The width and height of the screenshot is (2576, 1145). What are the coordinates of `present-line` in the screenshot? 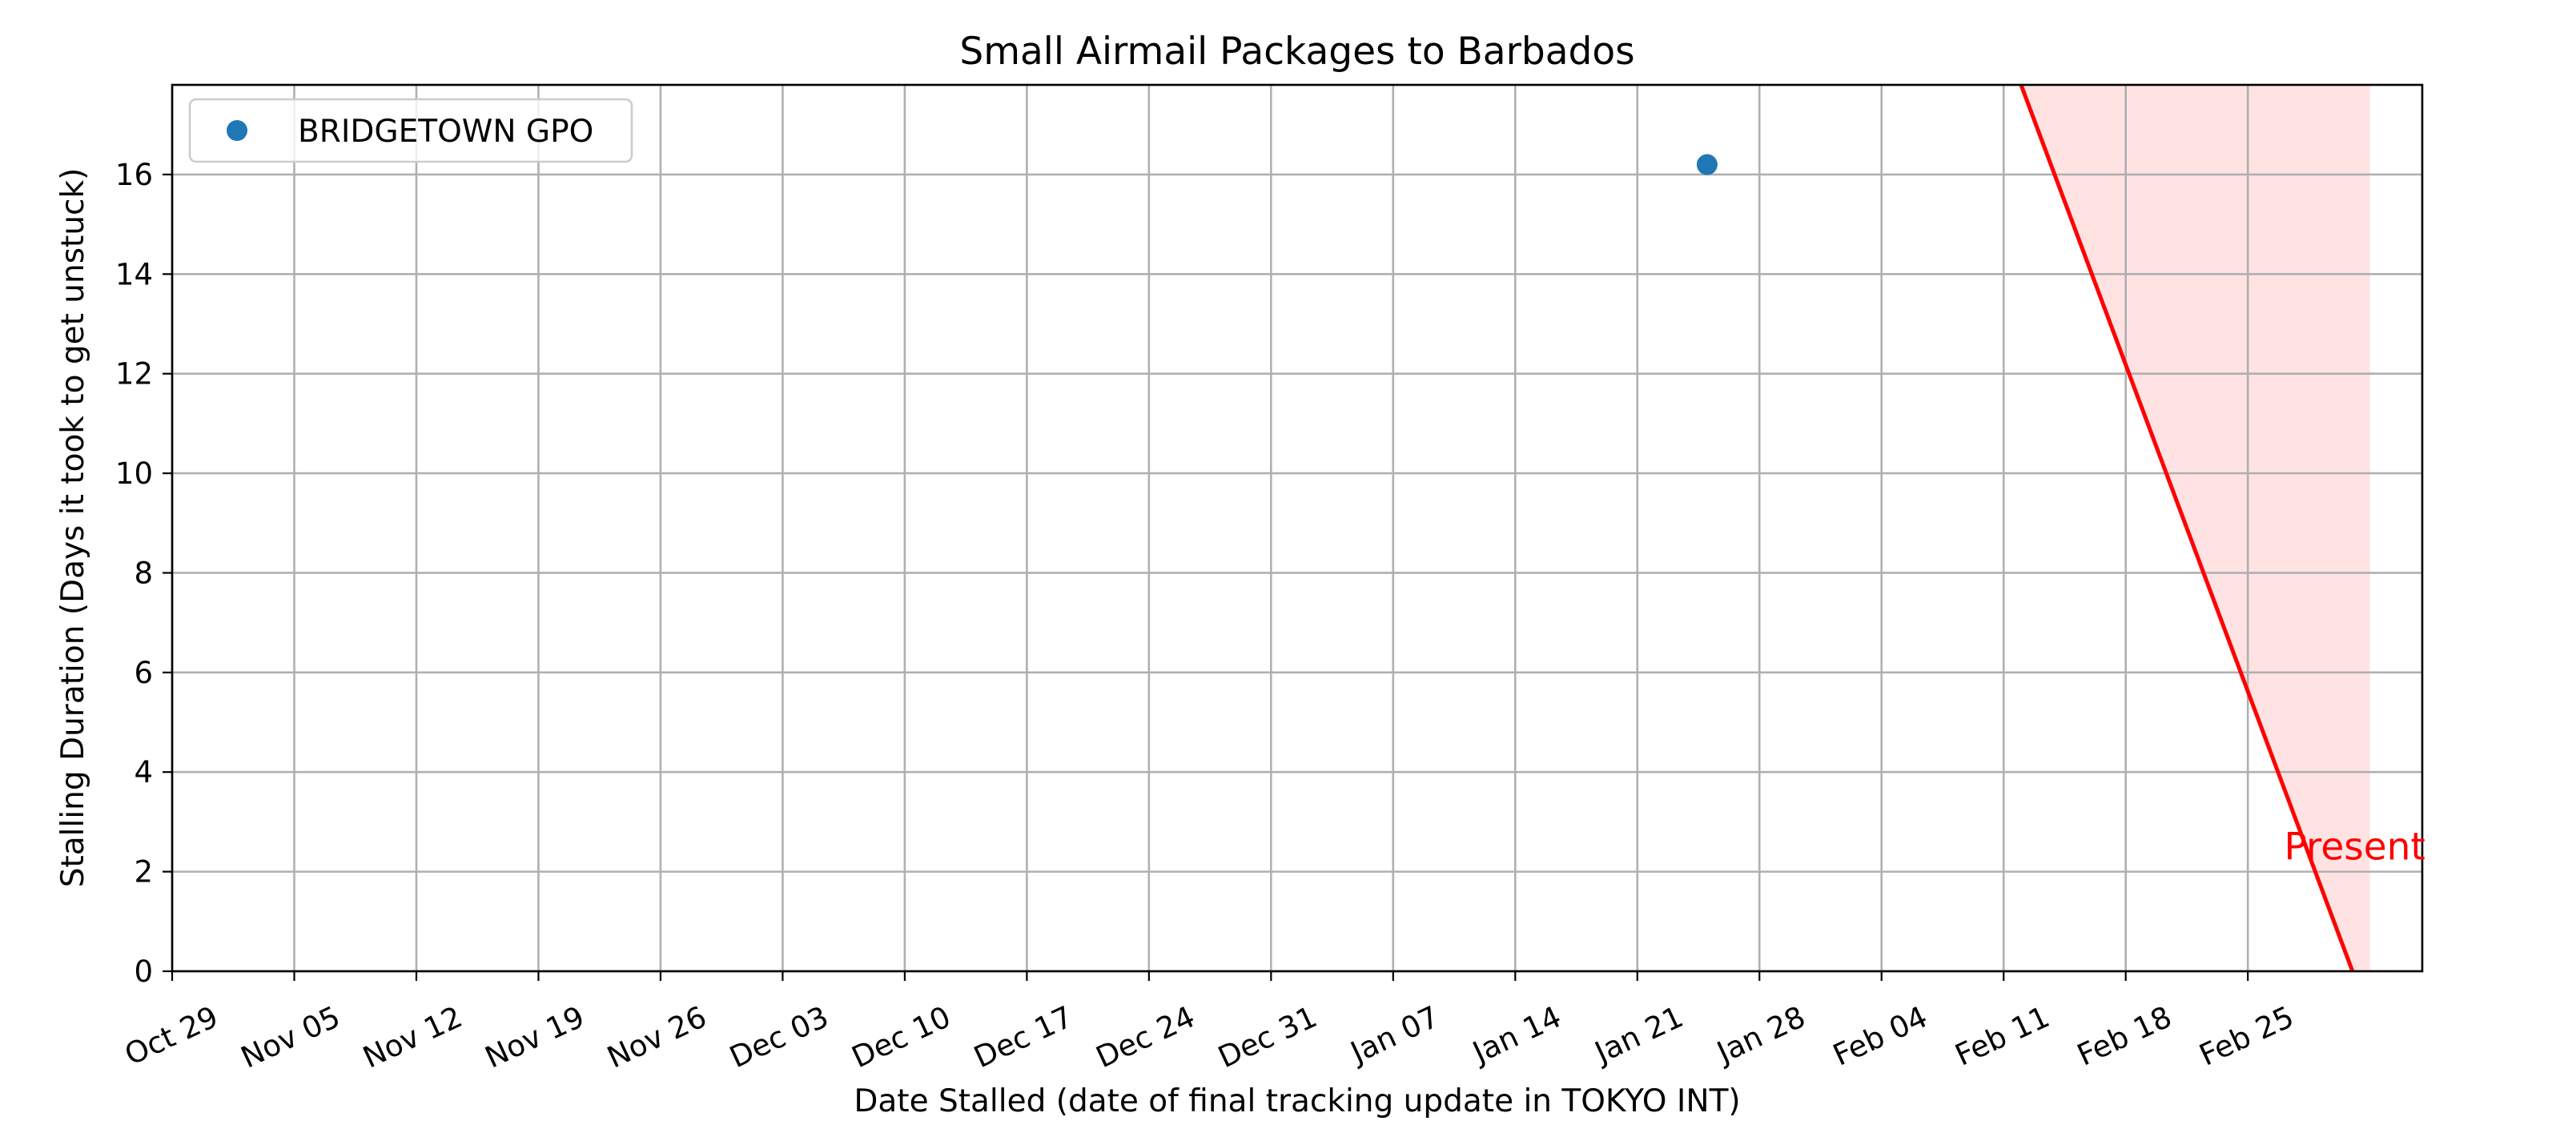 It's located at (2187, 528).